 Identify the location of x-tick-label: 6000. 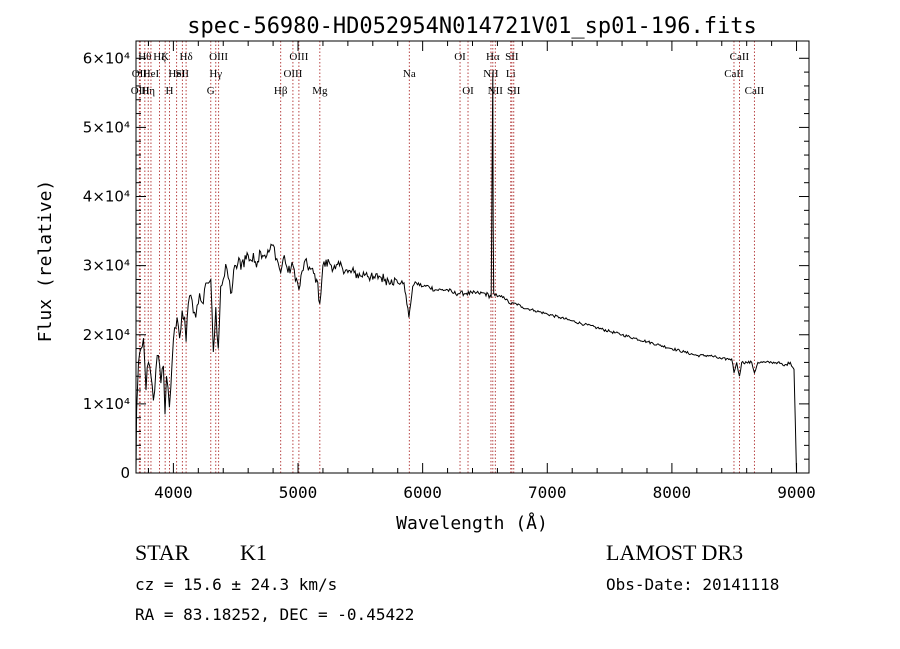
(422, 492).